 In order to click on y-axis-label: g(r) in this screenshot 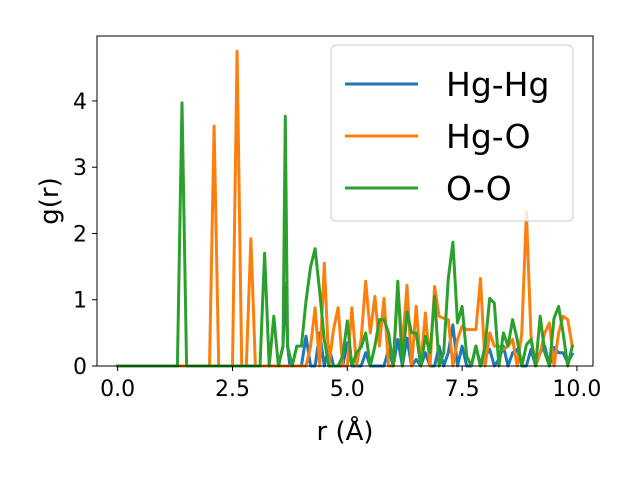, I will do `click(50, 200)`.